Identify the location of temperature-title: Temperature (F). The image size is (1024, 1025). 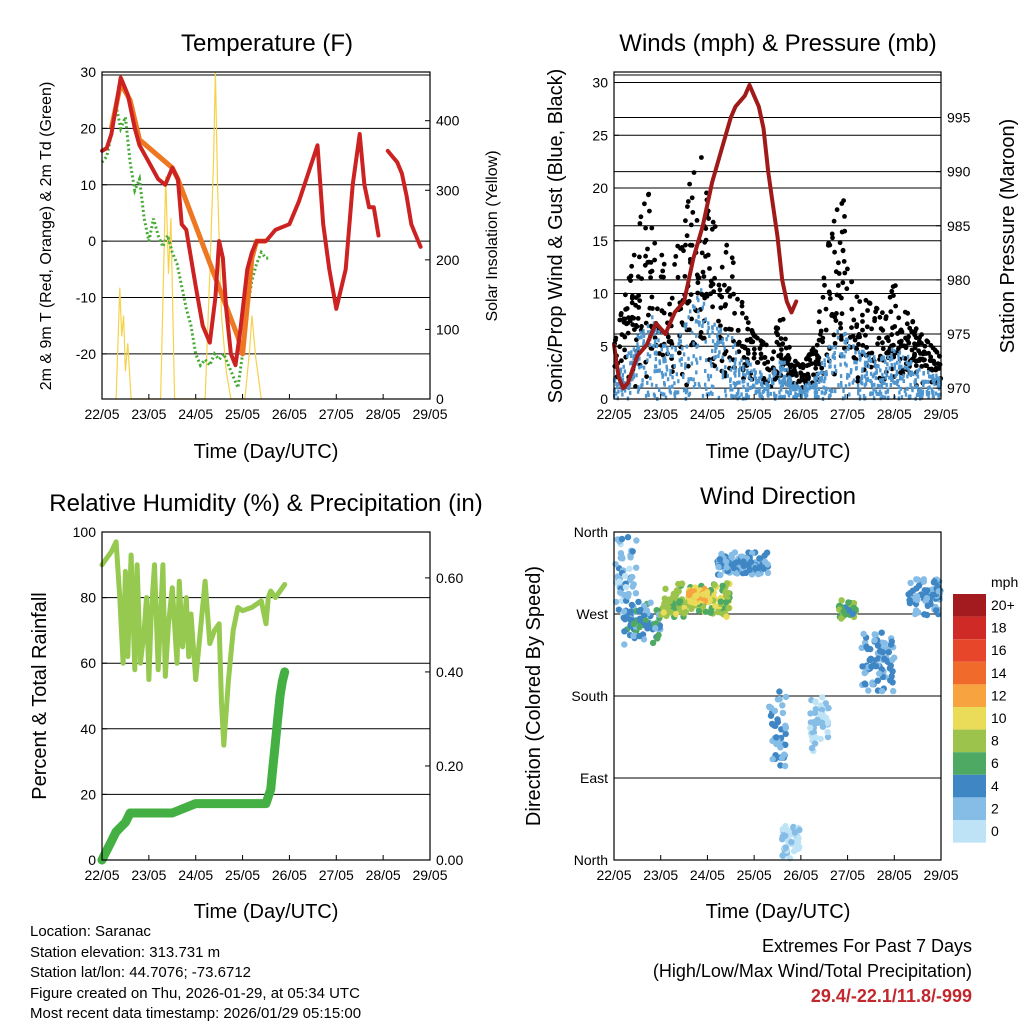
(267, 43).